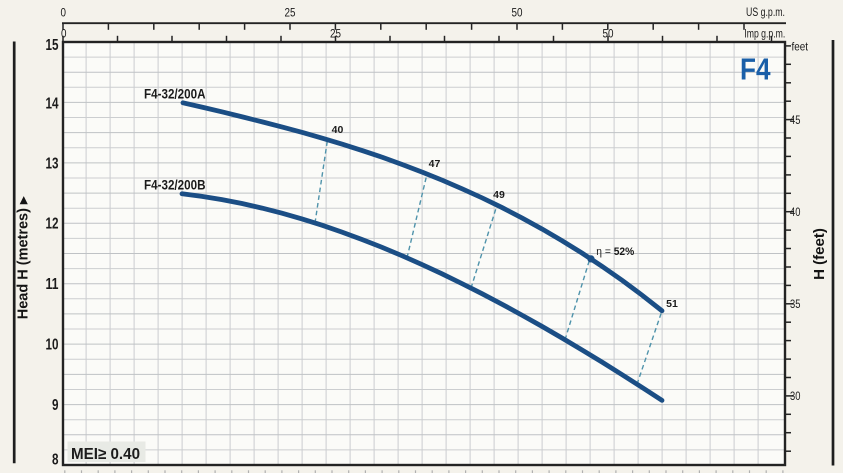  I want to click on svg-text: Head H (metres) ▸, so click(24, 257).